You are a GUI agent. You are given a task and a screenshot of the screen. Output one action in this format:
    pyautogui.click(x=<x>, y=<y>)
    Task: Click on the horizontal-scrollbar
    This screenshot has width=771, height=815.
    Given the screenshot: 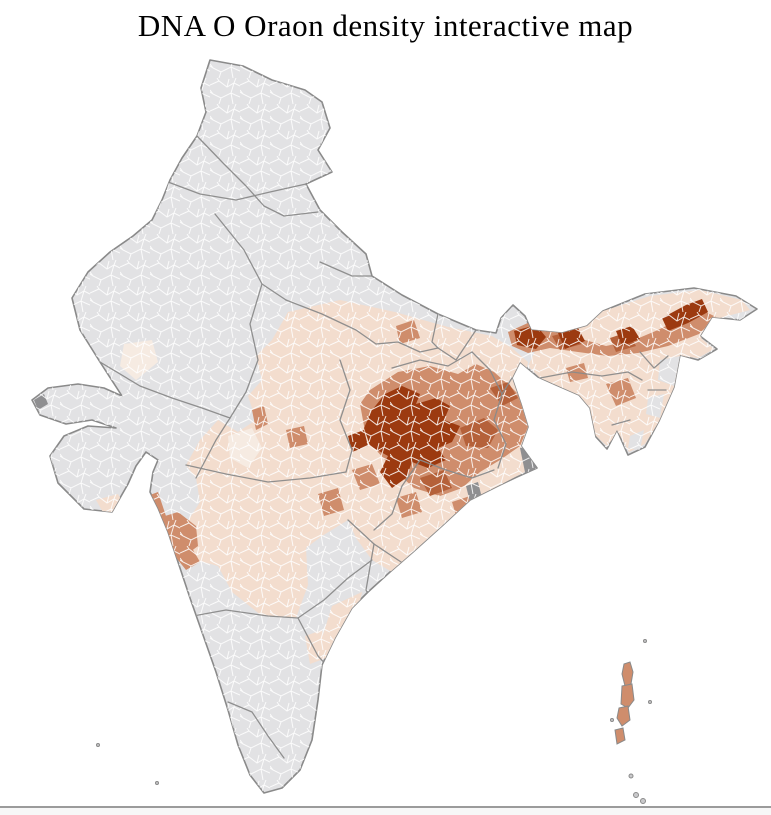 What is the action you would take?
    pyautogui.click(x=385, y=810)
    